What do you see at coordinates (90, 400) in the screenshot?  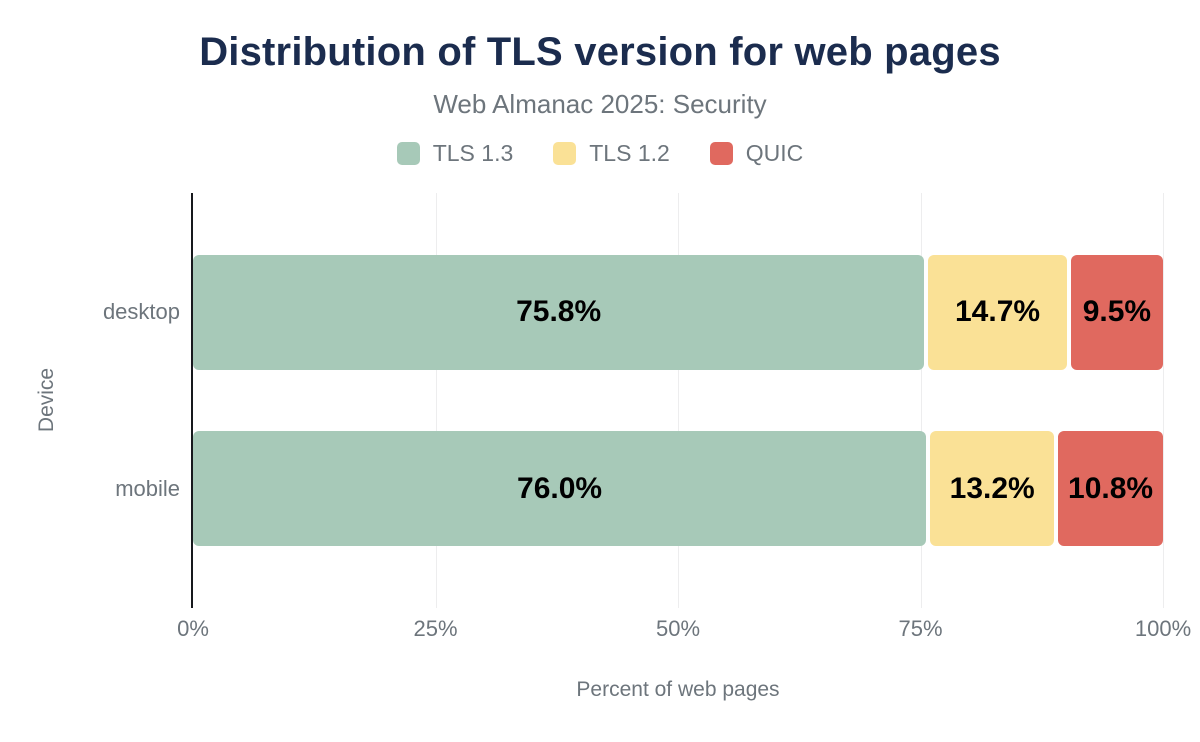 I see `y-axis-category-labels: desktop mobile` at bounding box center [90, 400].